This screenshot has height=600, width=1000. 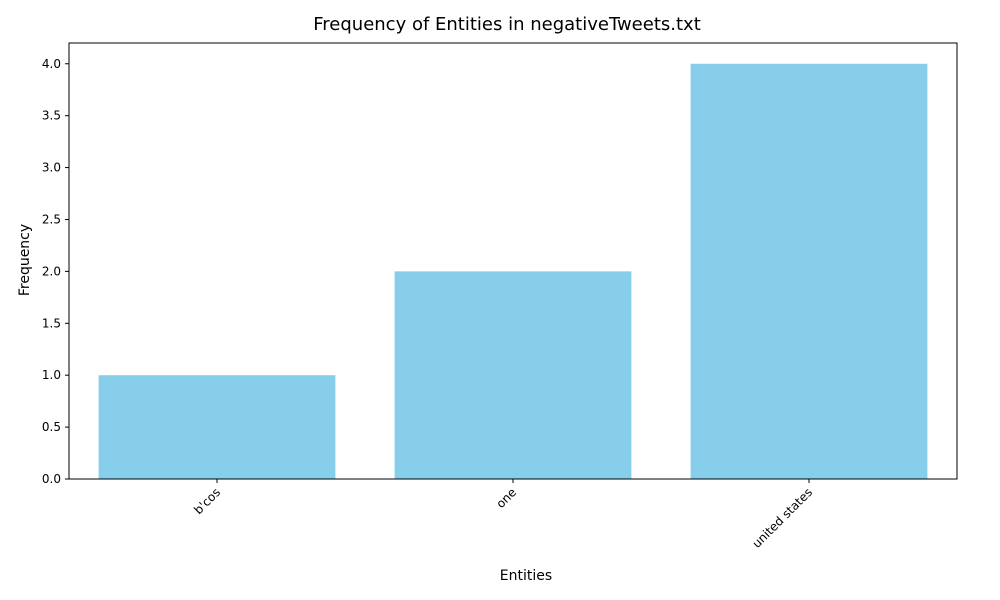 I want to click on x-tick-label: united states, so click(x=783, y=518).